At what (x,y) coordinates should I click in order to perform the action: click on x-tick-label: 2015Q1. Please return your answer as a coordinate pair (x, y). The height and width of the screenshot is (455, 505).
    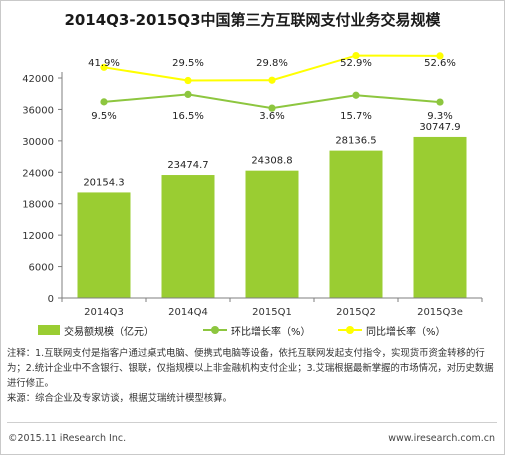
    Looking at the image, I should click on (272, 312).